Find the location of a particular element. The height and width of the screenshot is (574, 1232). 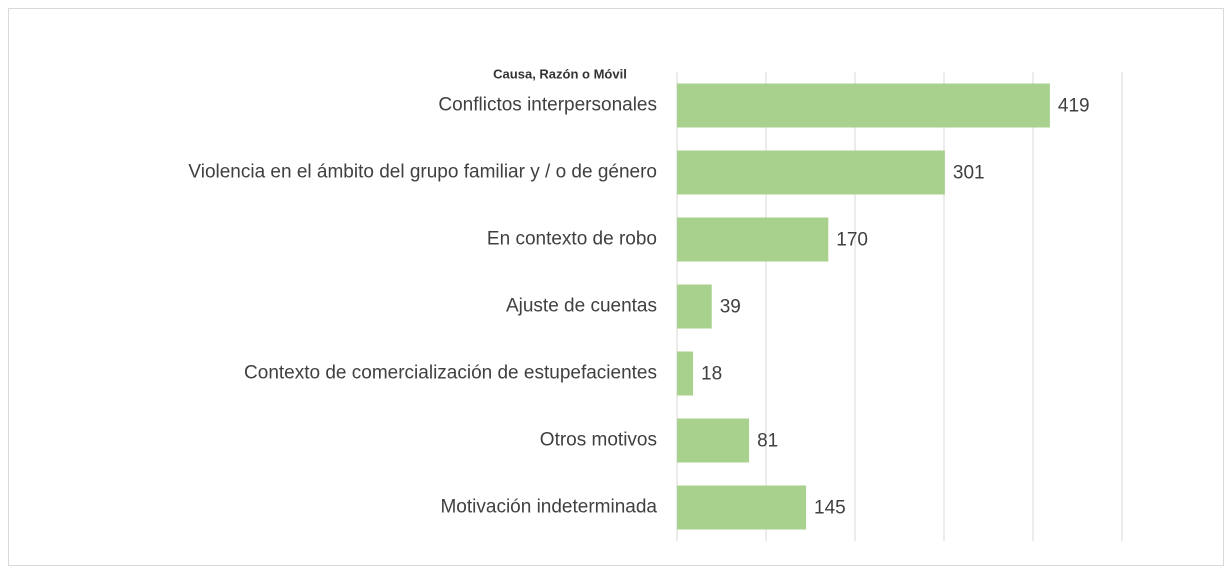

value-label: 18 is located at coordinates (711, 374).